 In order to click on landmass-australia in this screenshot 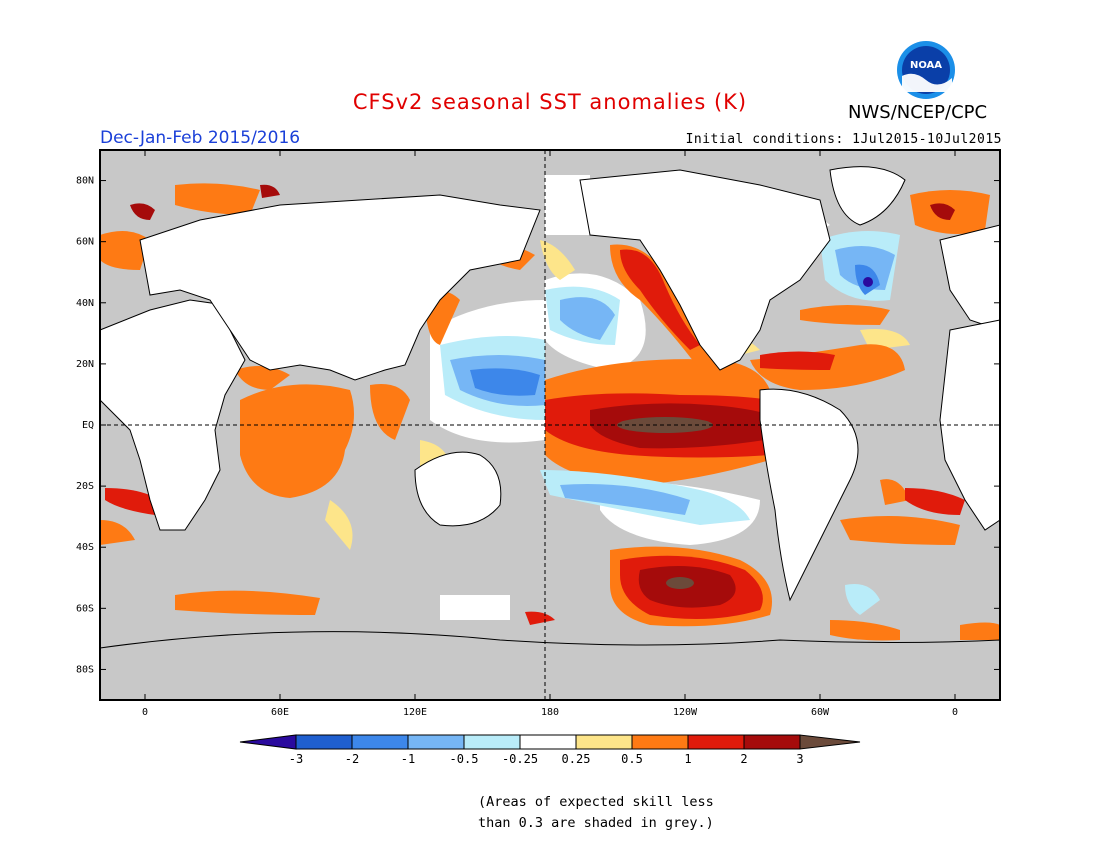, I will do `click(458, 489)`.